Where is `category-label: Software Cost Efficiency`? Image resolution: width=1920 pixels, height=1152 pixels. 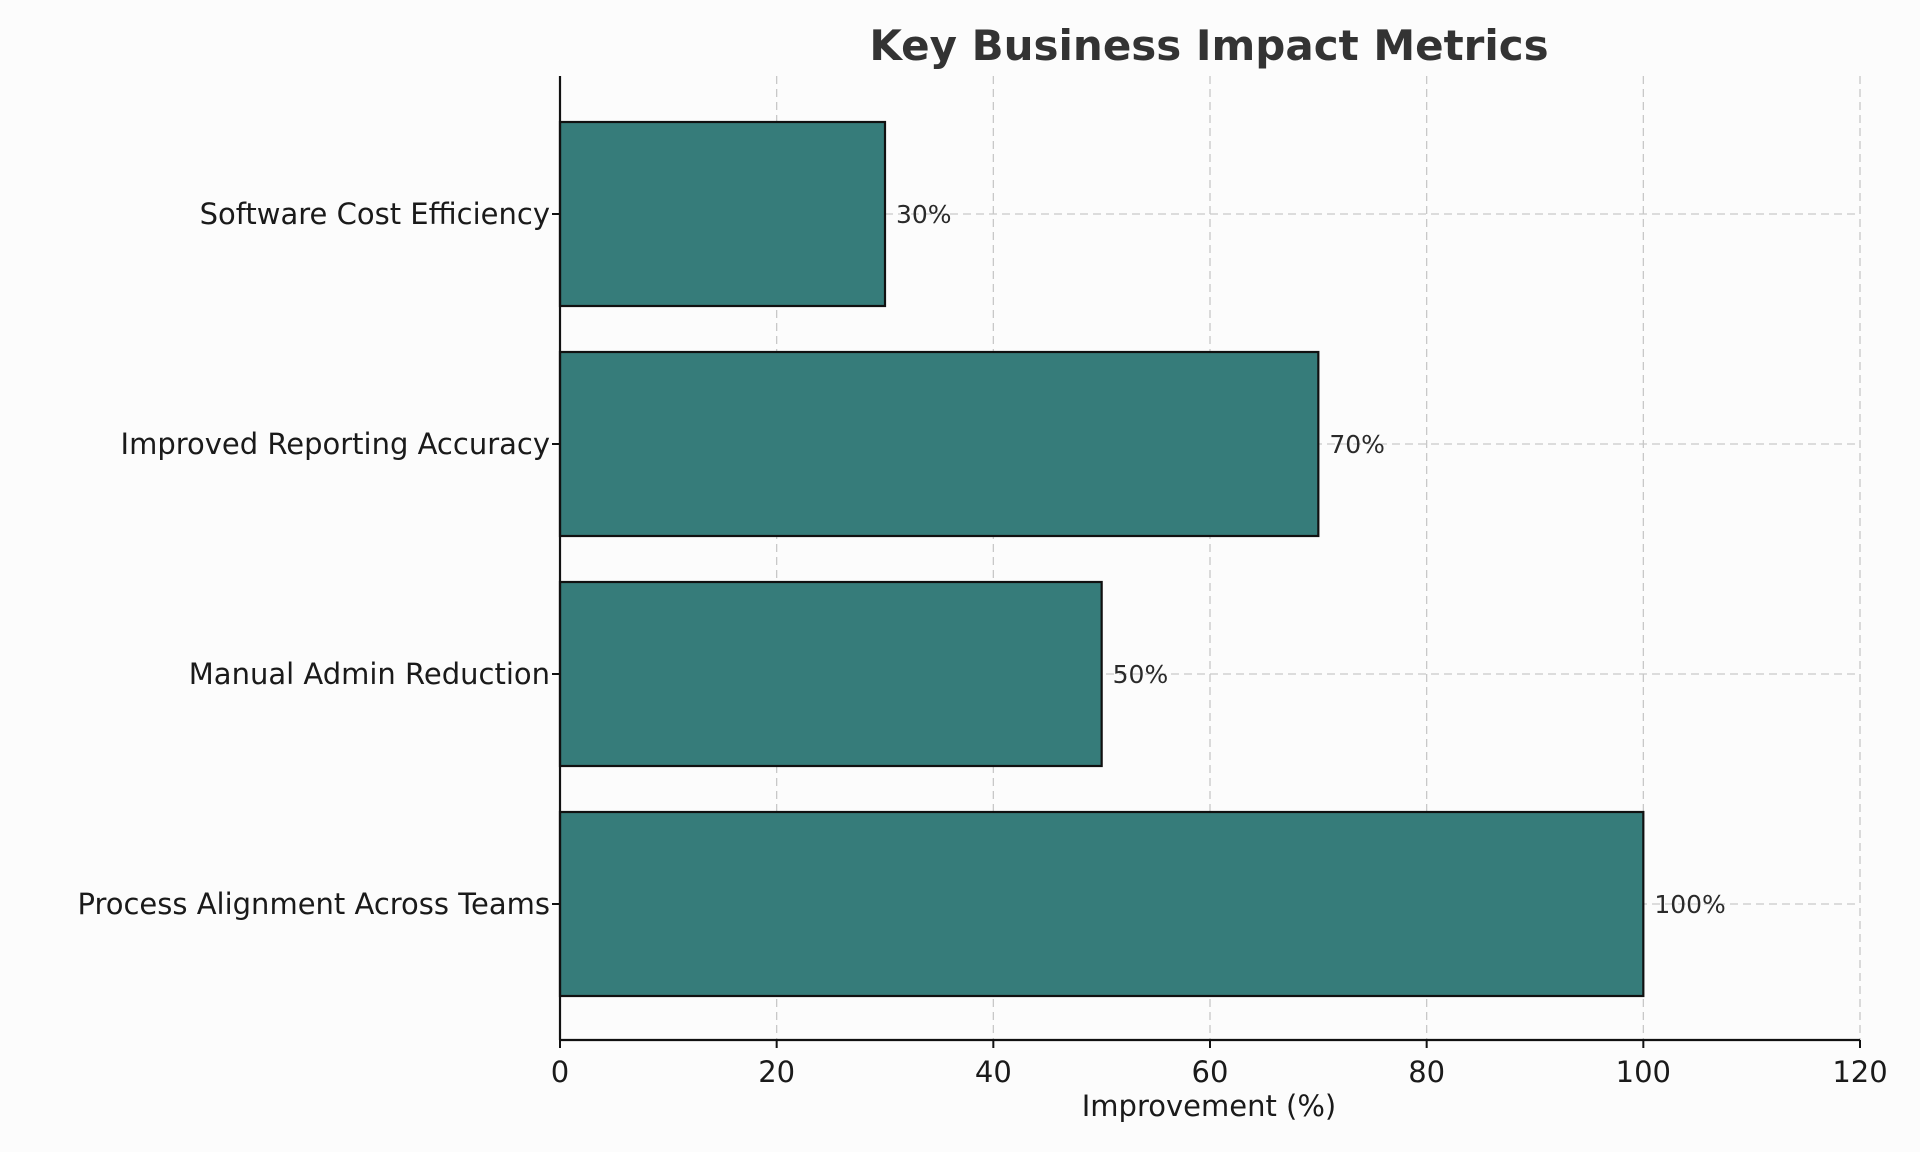
category-label: Software Cost Efficiency is located at coordinates (375, 214).